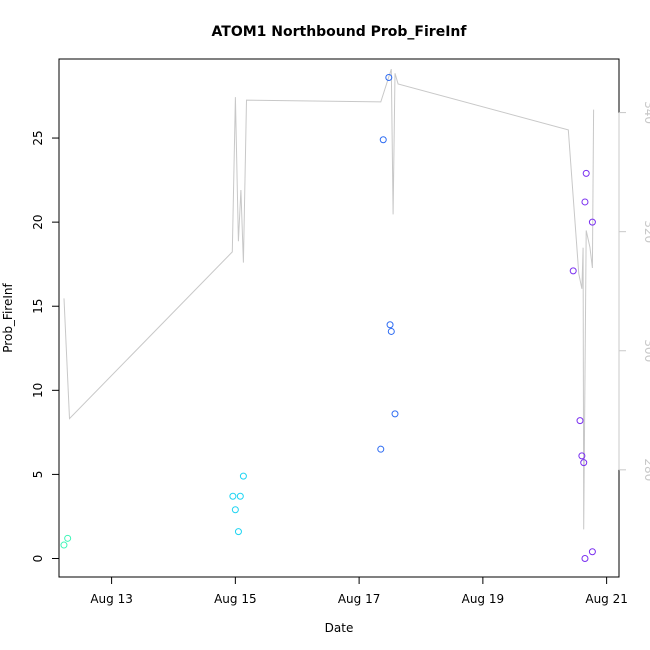 The height and width of the screenshot is (650, 650). Describe the element at coordinates (646, 469) in the screenshot. I see `y2-tick-label: 280` at that location.